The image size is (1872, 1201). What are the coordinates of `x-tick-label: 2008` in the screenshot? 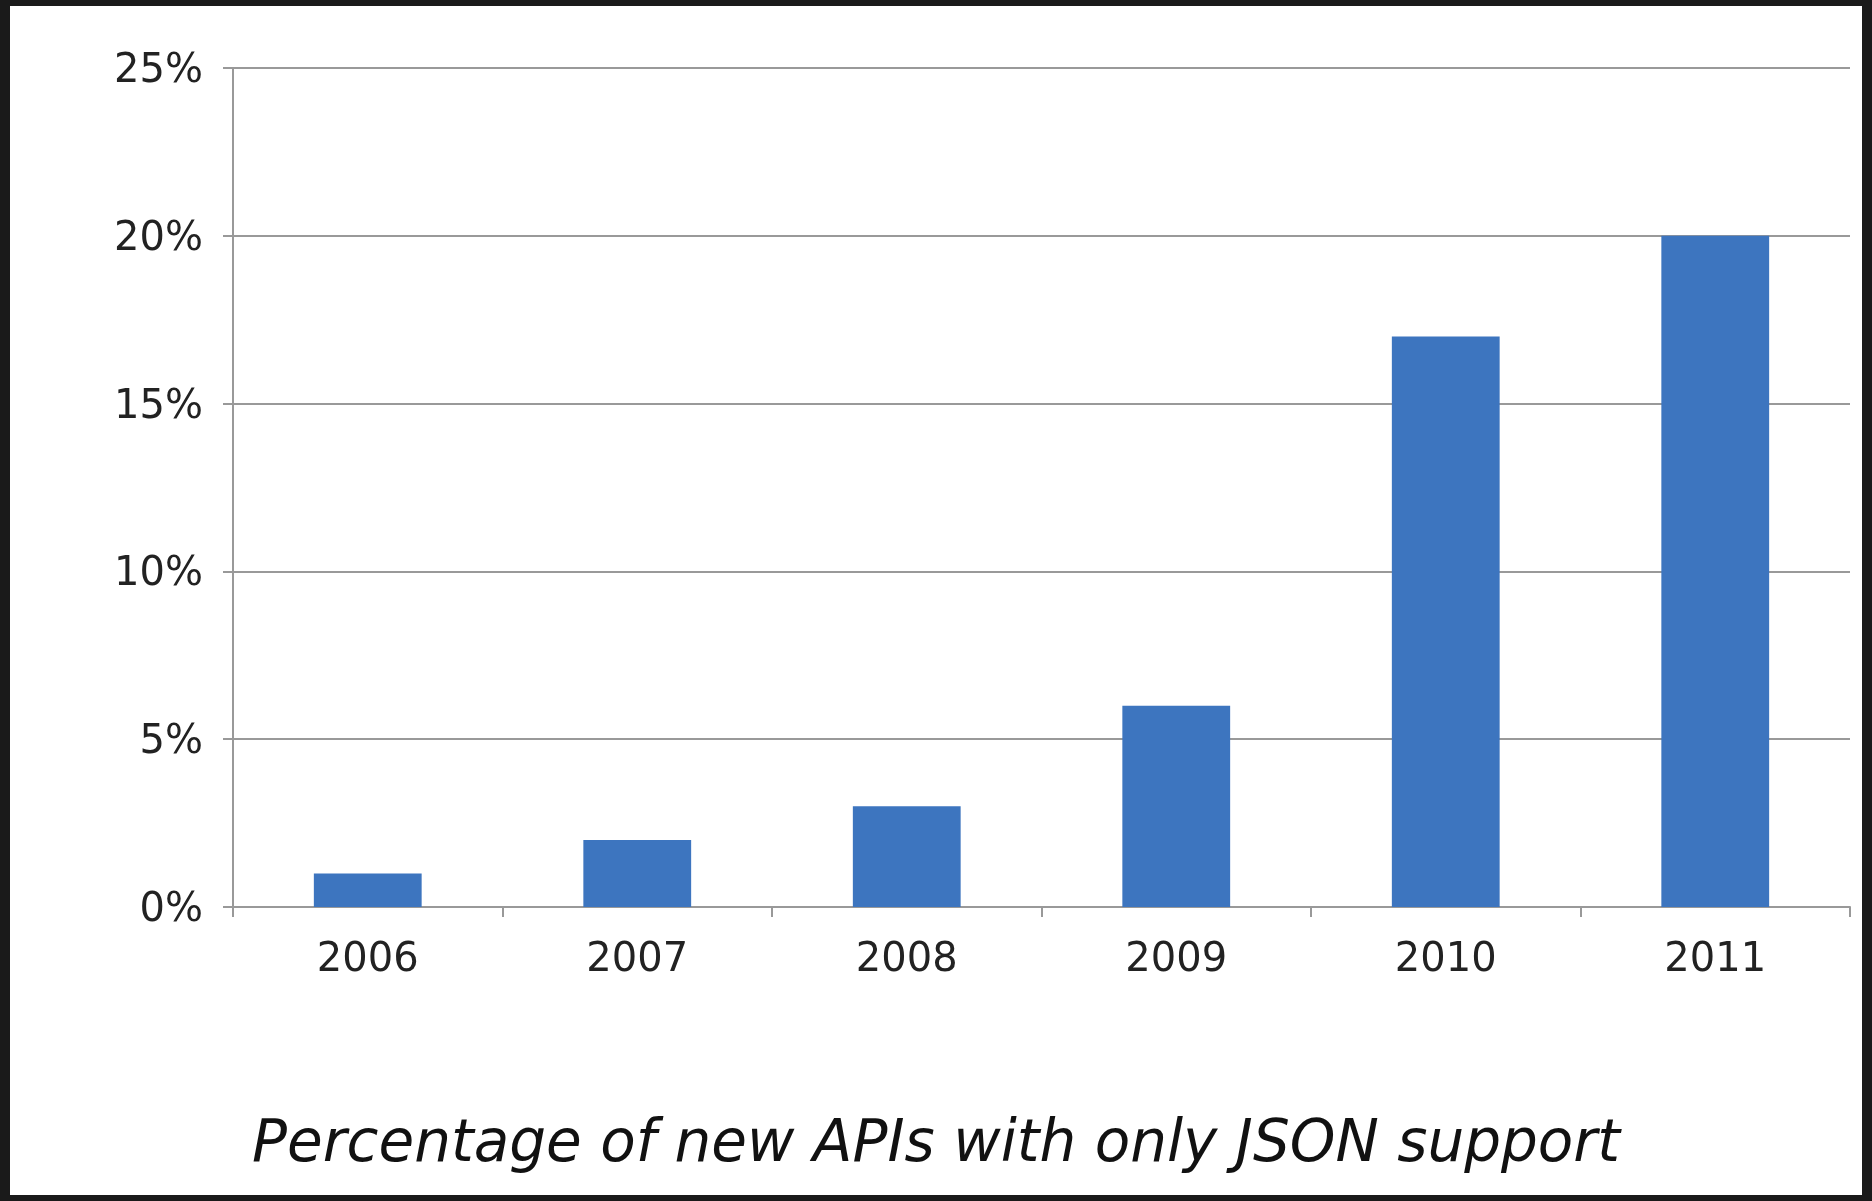 It's located at (906, 957).